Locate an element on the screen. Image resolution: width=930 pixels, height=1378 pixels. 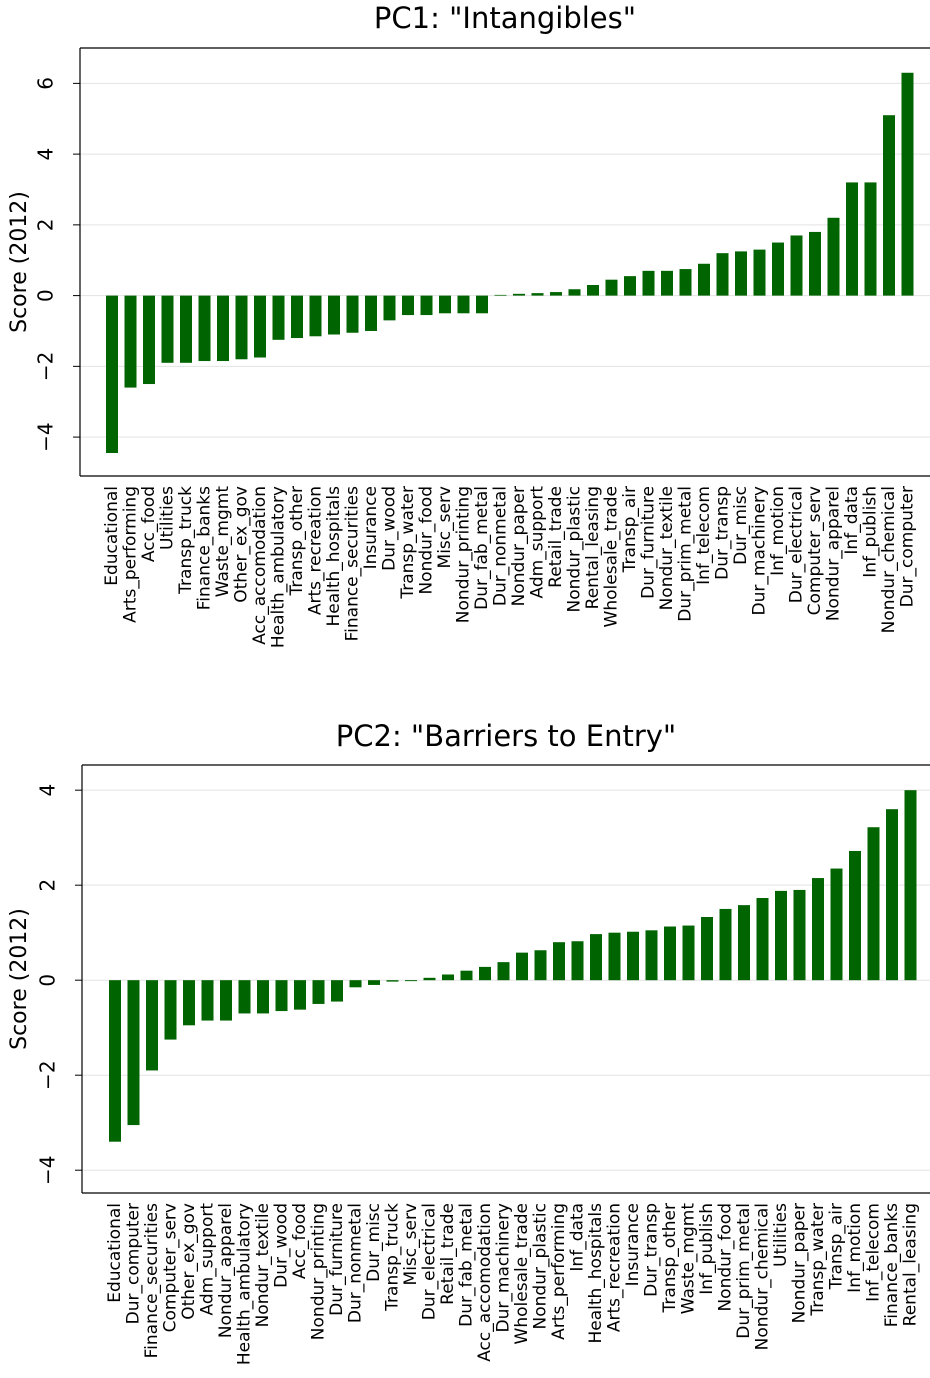
x-tick-label: Misc_serv is located at coordinates (411, 1244).